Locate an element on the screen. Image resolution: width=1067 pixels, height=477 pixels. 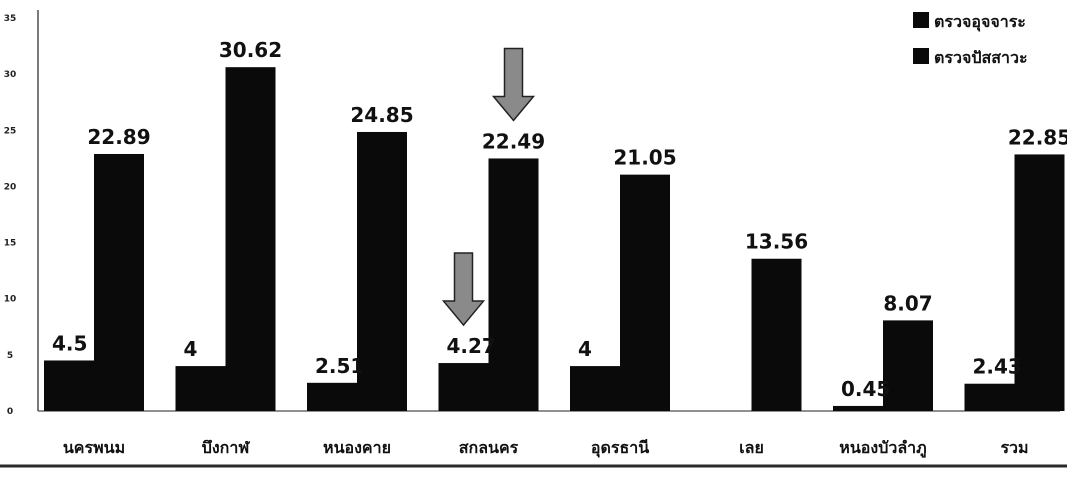
category-label: หนองคาย is located at coordinates (357, 447).